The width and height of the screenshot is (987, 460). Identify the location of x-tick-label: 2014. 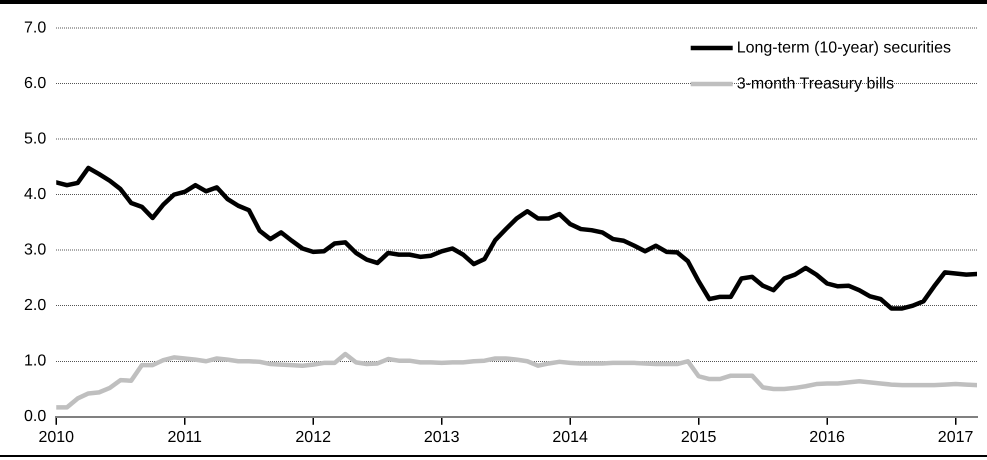
(570, 437).